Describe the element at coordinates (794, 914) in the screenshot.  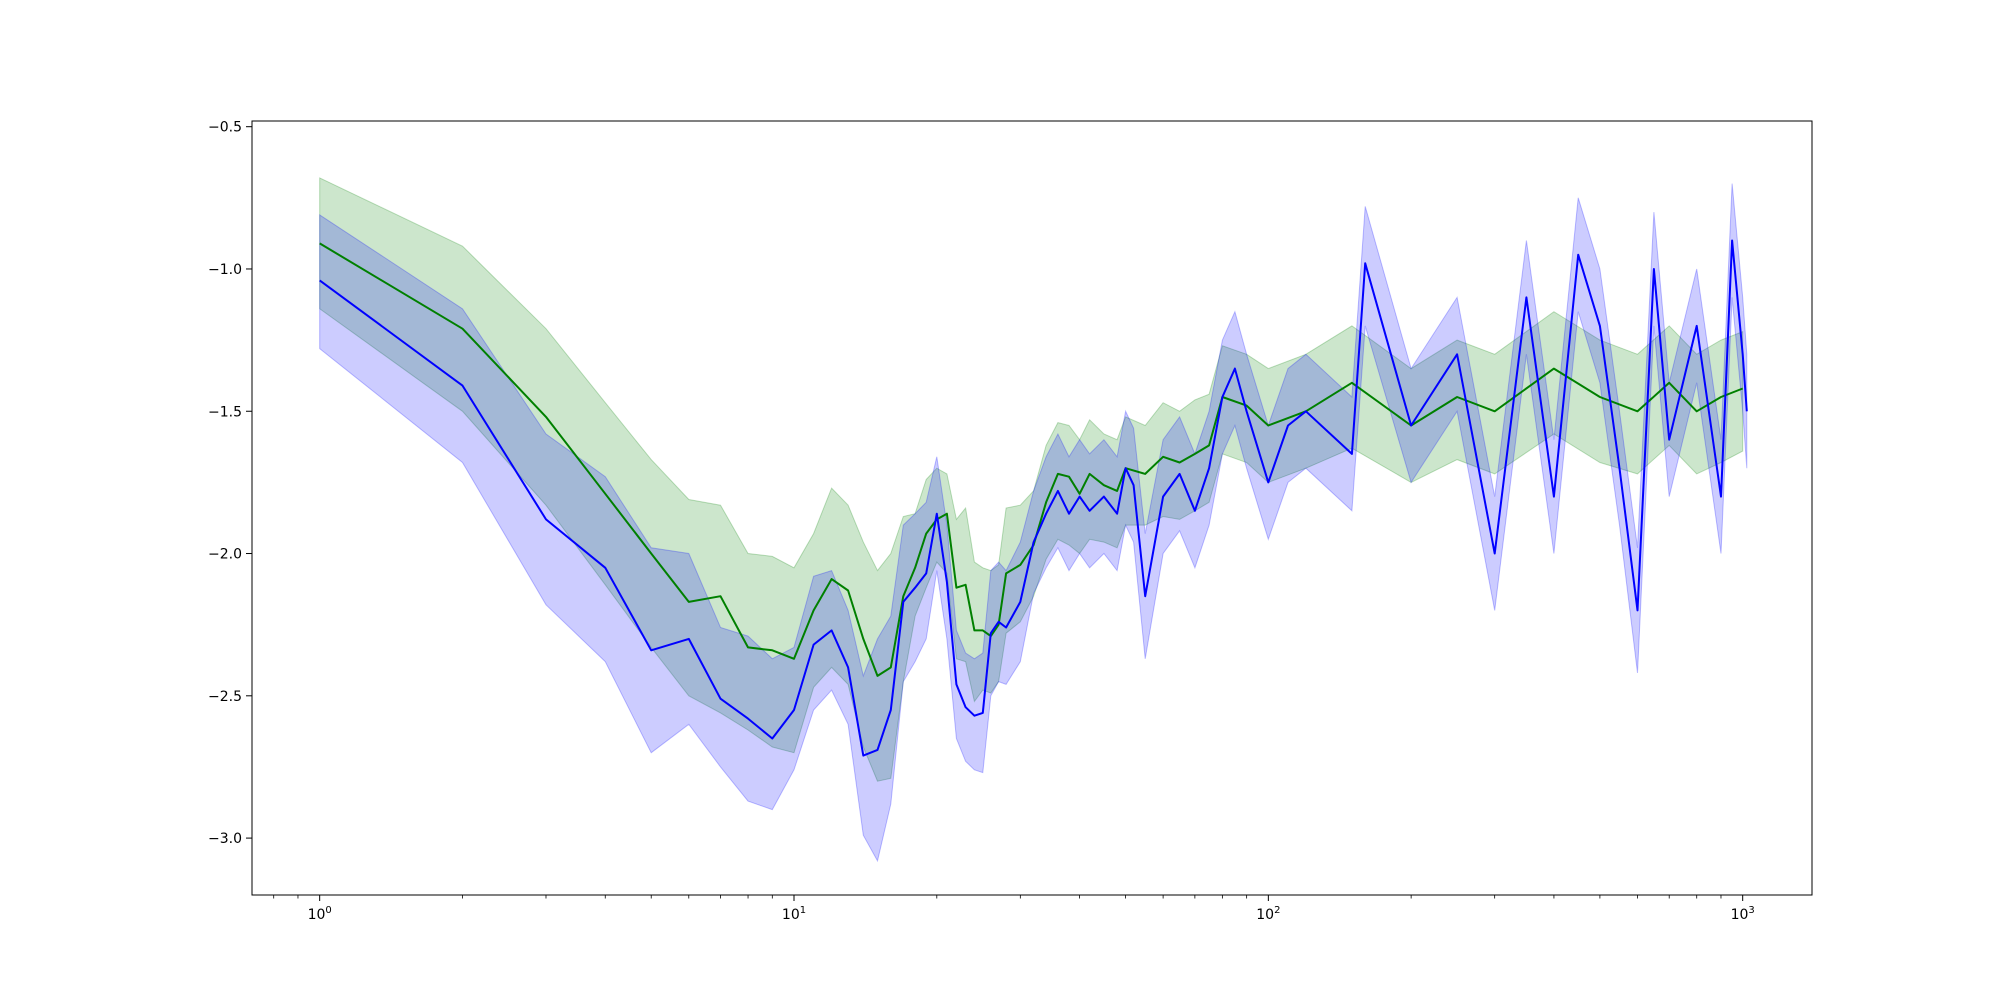
I see `x-tick-label: 101` at that location.